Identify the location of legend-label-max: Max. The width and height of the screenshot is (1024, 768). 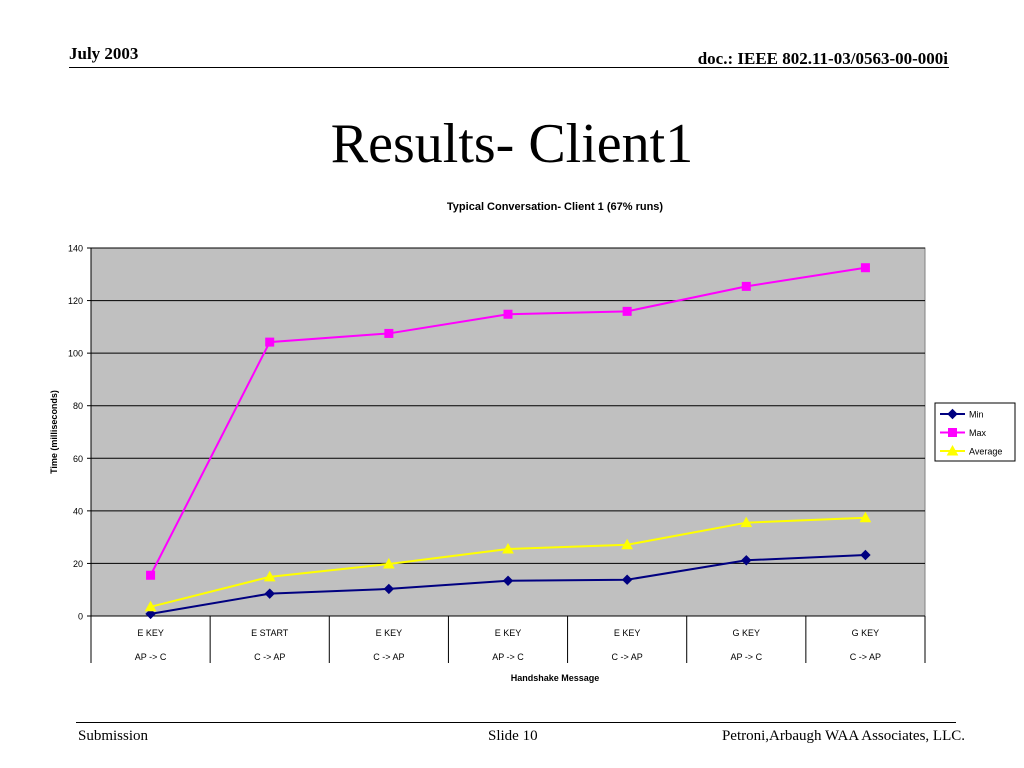
(978, 433).